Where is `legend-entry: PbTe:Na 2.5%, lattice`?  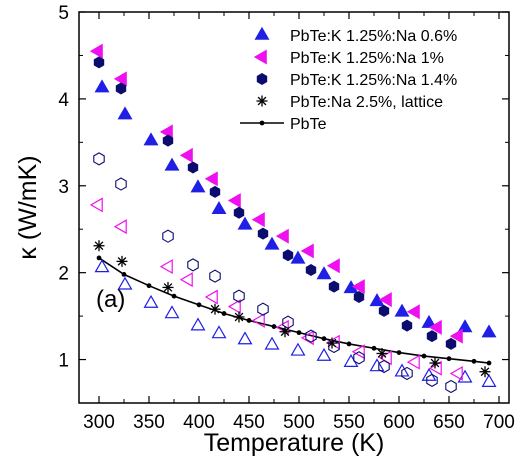 legend-entry: PbTe:Na 2.5%, lattice is located at coordinates (349, 102).